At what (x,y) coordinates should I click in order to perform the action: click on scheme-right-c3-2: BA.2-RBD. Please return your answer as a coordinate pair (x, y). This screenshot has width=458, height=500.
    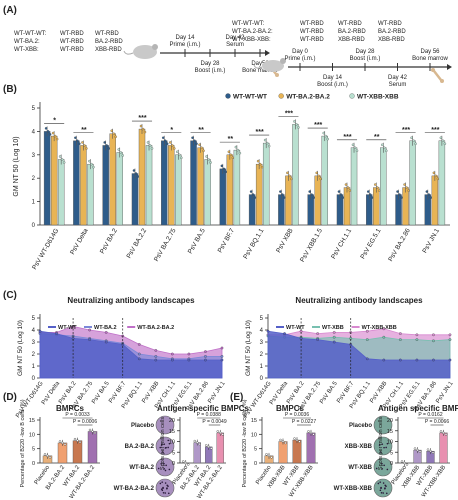
    Looking at the image, I should click on (392, 32).